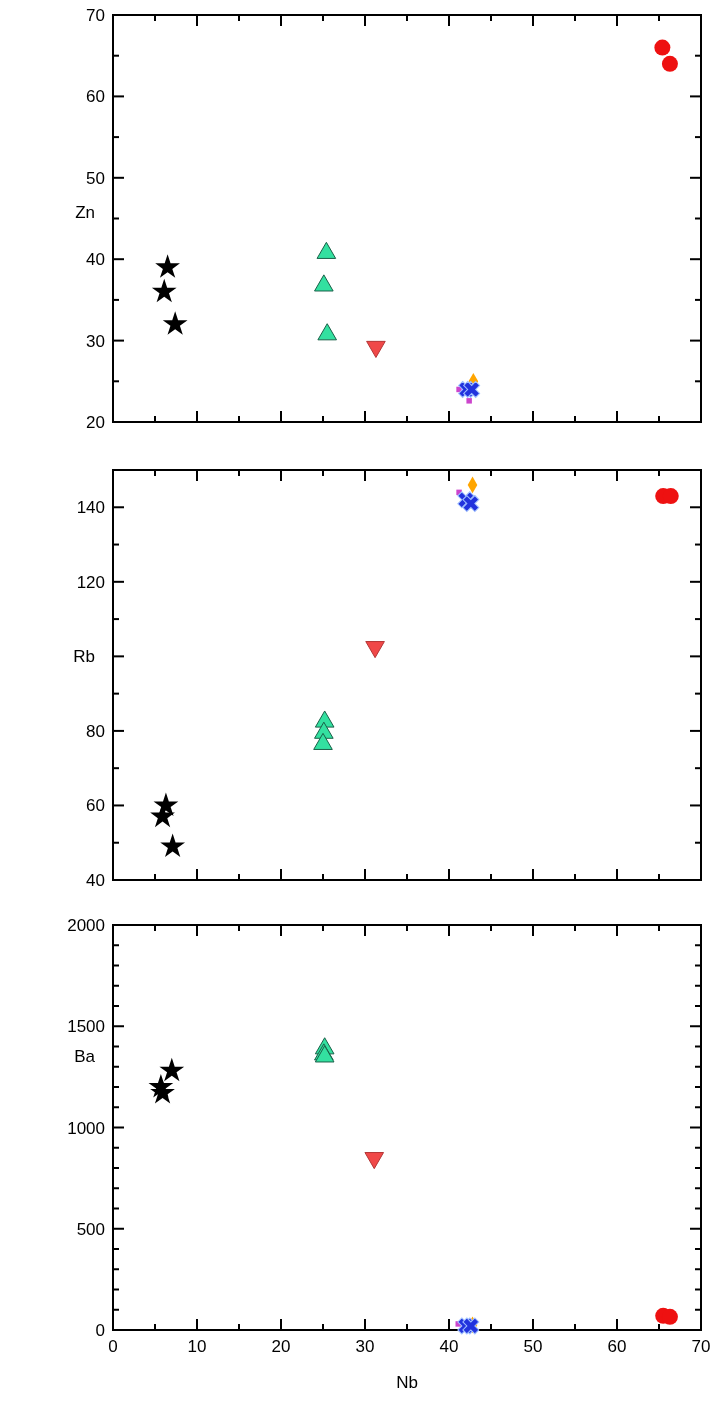  I want to click on x-tick-label: 10, so click(197, 1346).